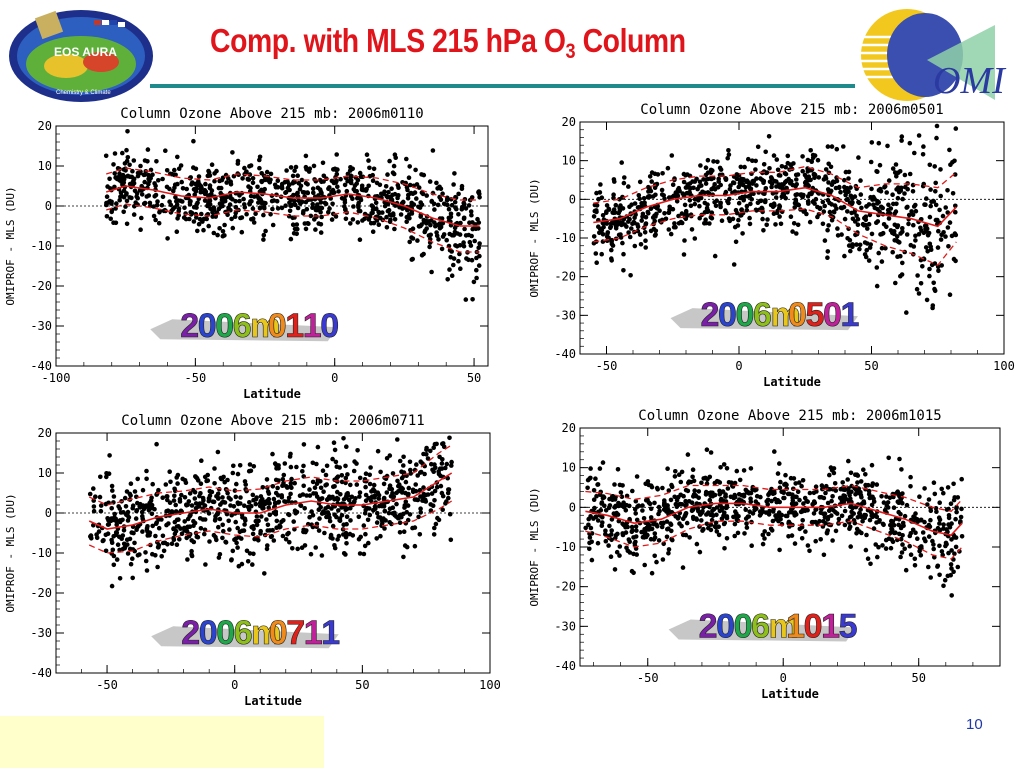  What do you see at coordinates (245, 326) in the screenshot?
I see `date-stamp: 2006m0110` at bounding box center [245, 326].